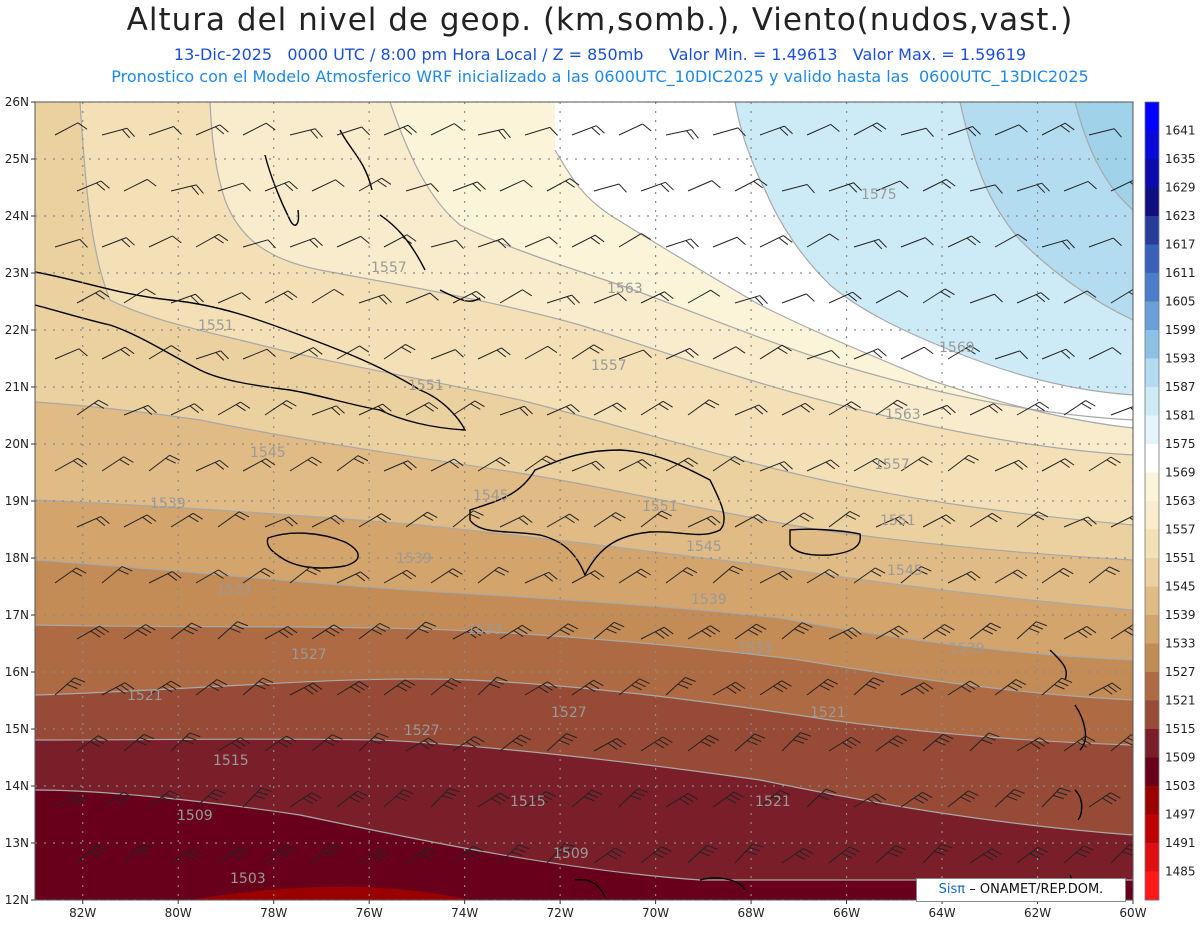 This screenshot has height=927, width=1200. I want to click on lat-tick-label: 18N, so click(17, 558).